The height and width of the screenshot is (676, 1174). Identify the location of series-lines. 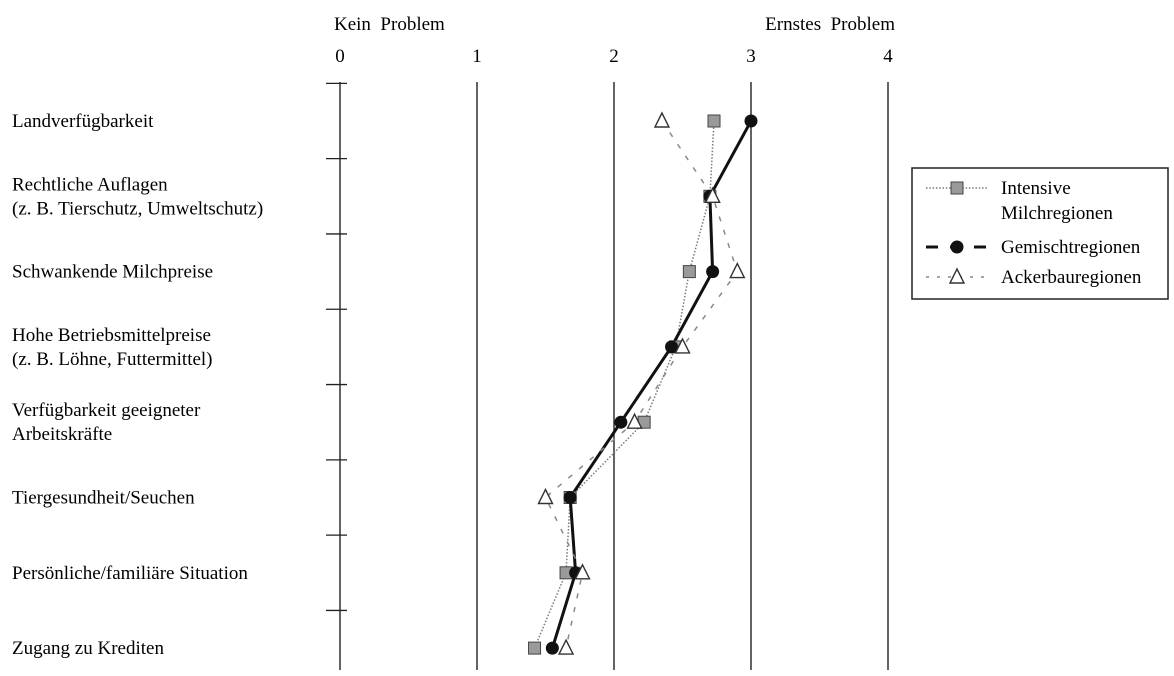
(643, 384).